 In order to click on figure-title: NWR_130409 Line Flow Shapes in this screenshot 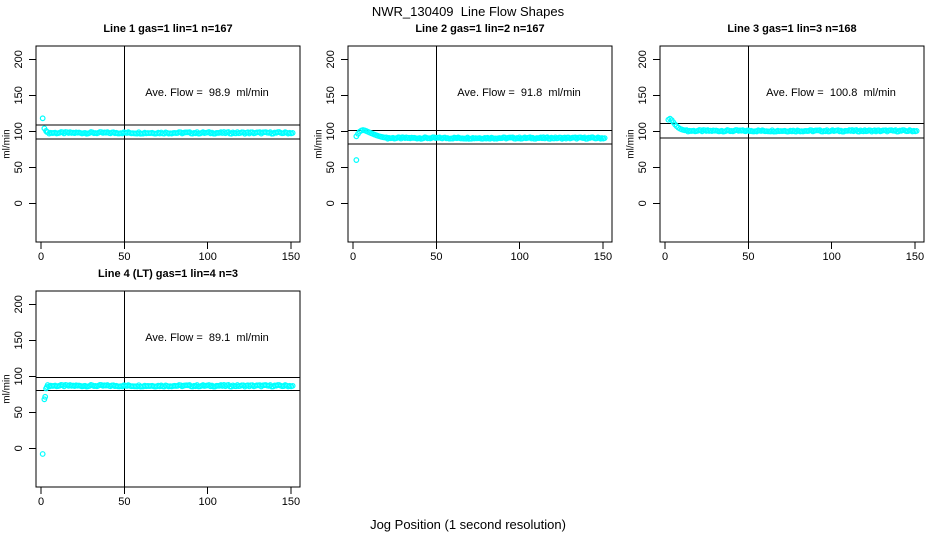, I will do `click(468, 11)`.